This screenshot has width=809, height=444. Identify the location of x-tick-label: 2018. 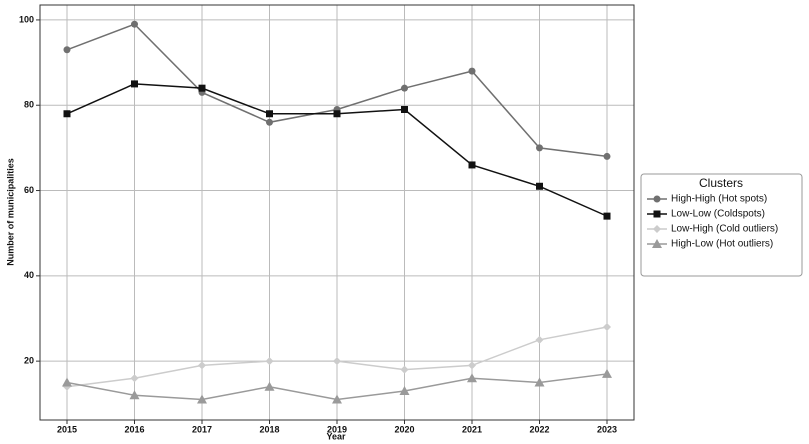
(269, 429).